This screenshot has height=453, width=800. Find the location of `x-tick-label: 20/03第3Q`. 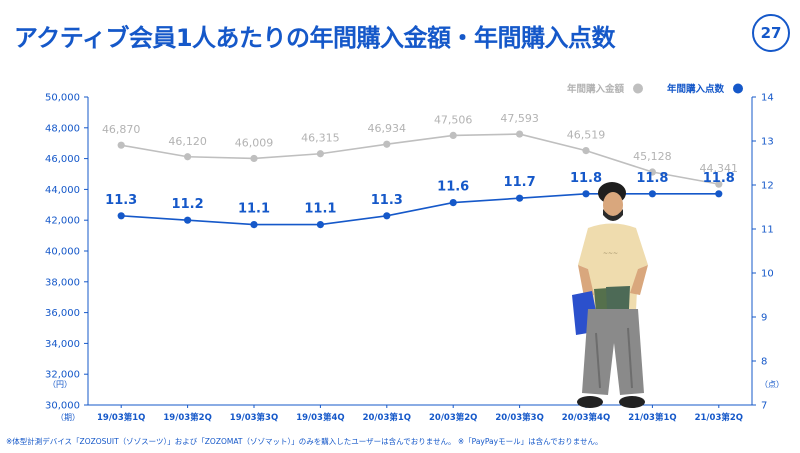

x-tick-label: 20/03第3Q is located at coordinates (519, 417).